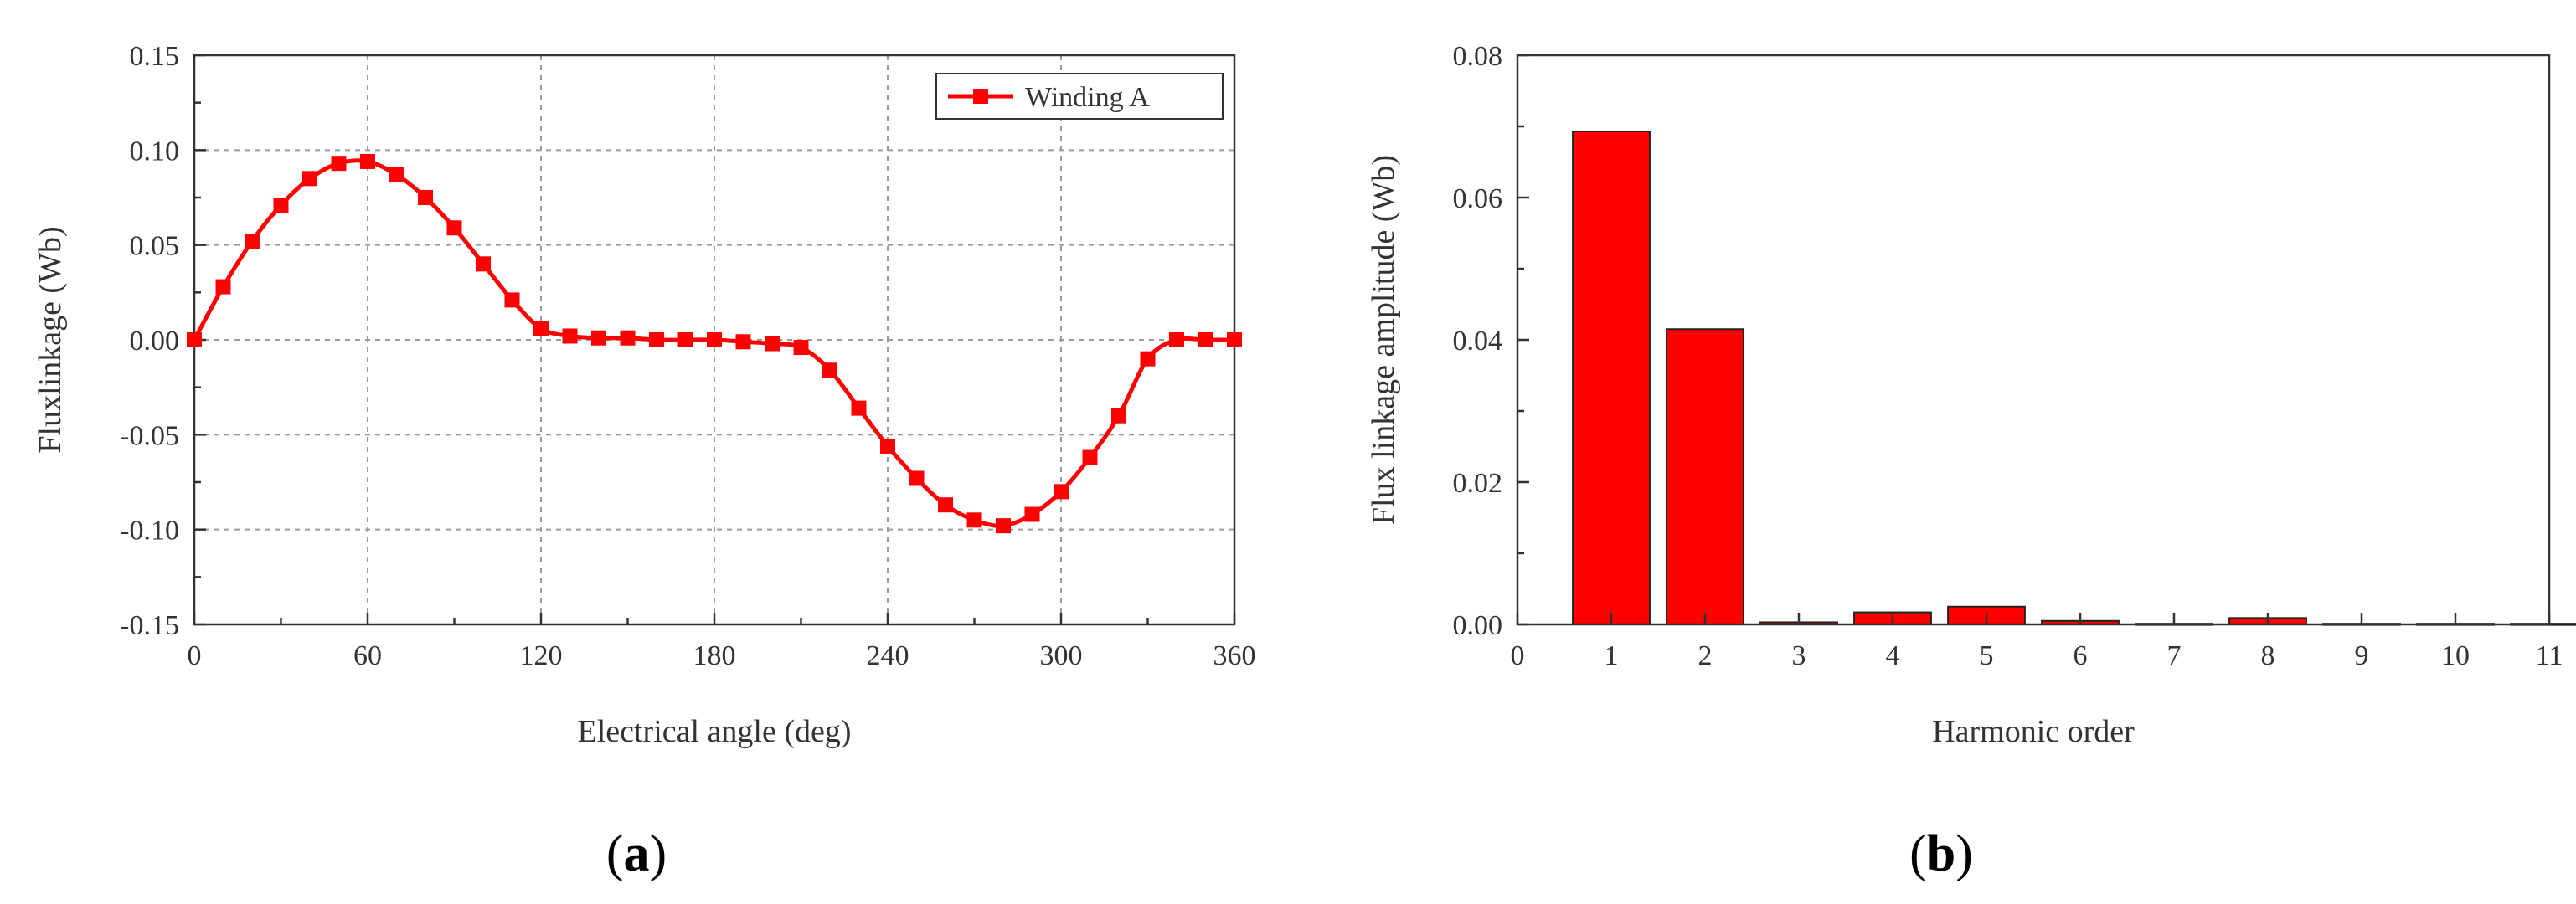 Image resolution: width=2576 pixels, height=904 pixels. What do you see at coordinates (658, 853) in the screenshot?
I see `caption-a-close: )` at bounding box center [658, 853].